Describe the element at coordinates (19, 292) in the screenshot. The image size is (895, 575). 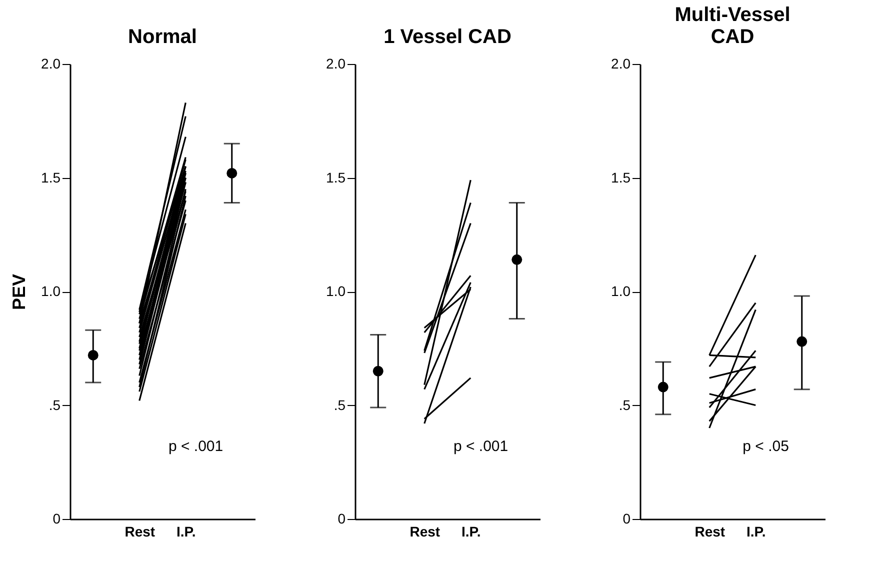
I see `y-axis-title: PEV` at that location.